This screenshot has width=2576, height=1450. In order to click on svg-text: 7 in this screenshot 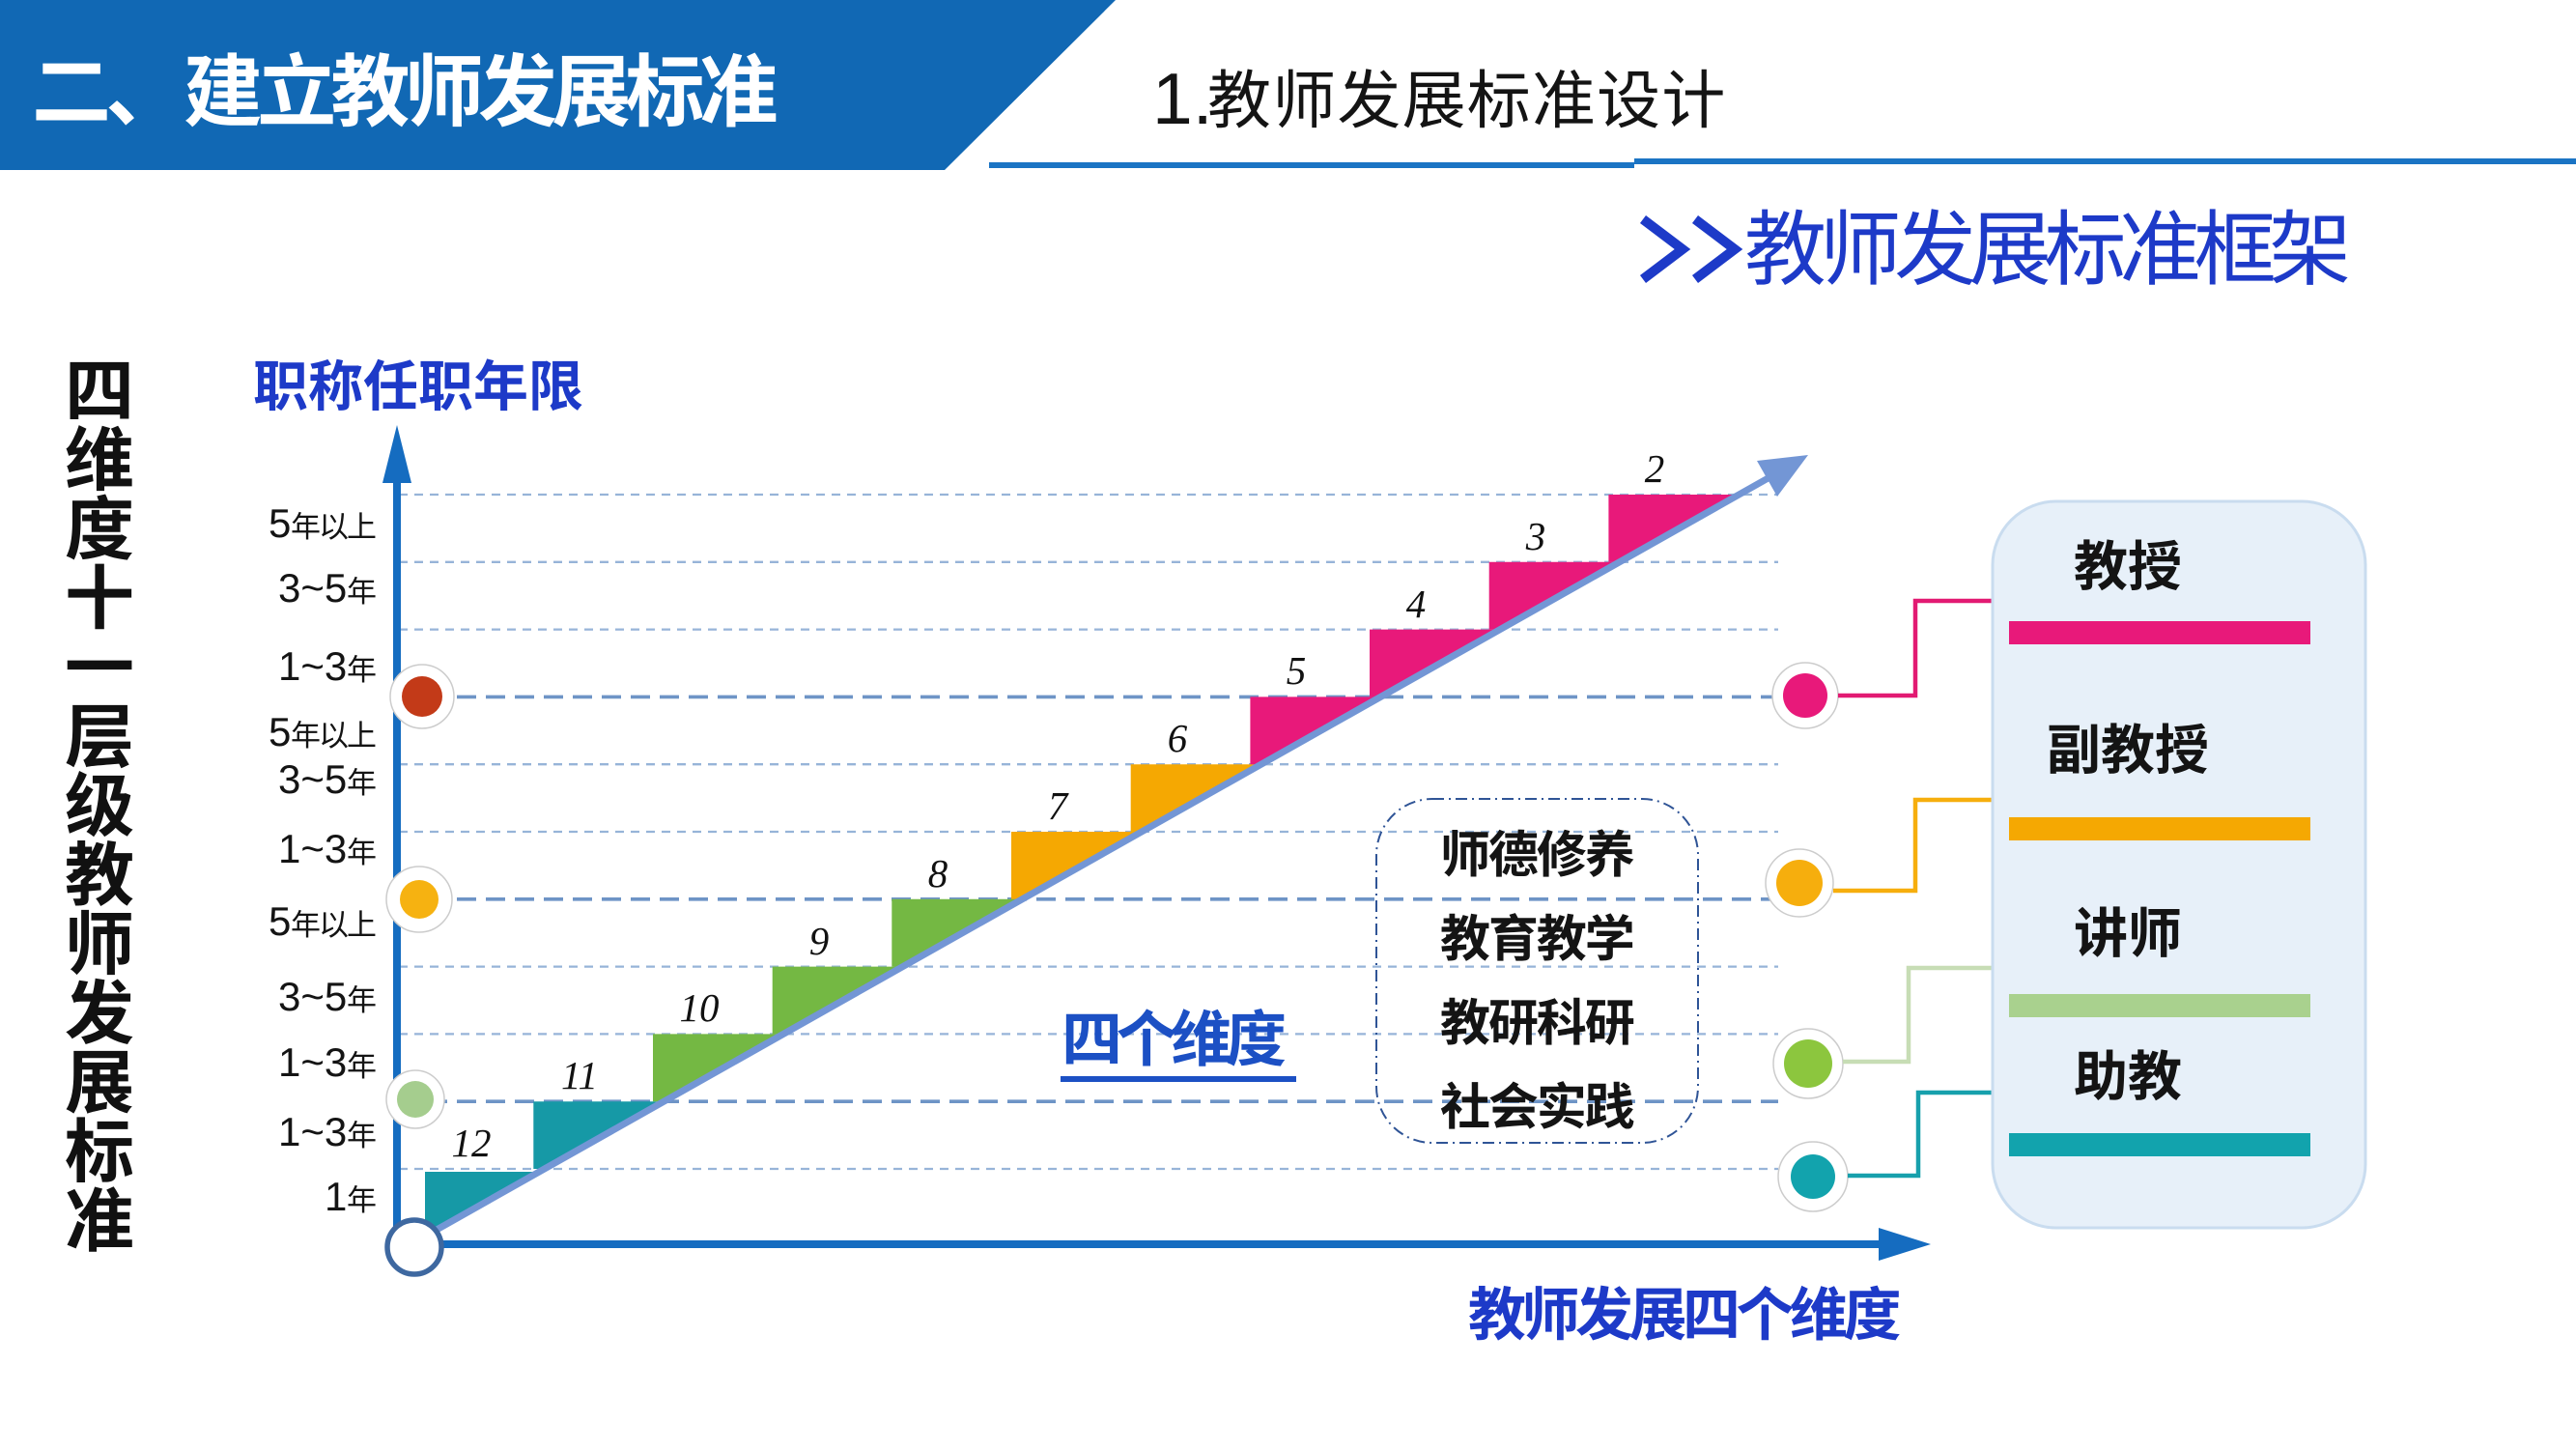, I will do `click(1058, 806)`.